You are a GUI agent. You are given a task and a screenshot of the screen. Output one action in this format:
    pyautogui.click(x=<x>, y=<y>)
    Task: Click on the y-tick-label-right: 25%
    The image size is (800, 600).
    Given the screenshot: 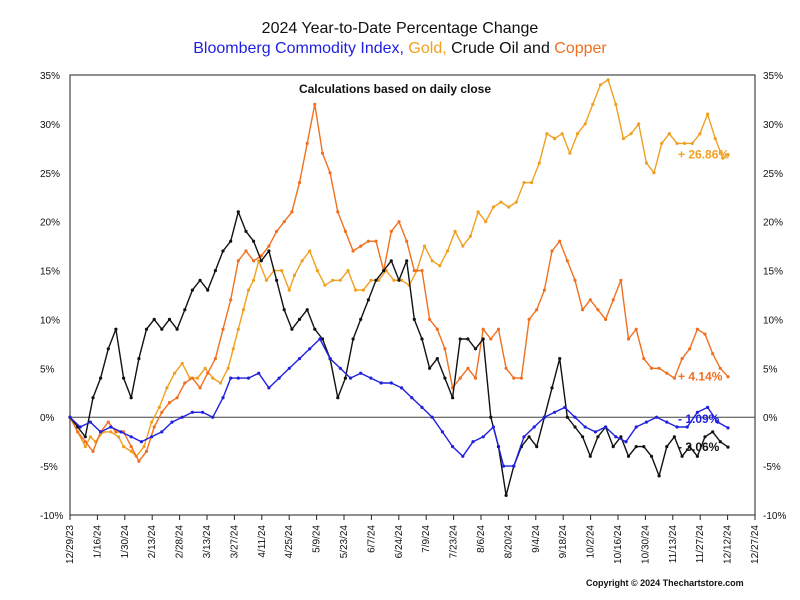 What is the action you would take?
    pyautogui.click(x=773, y=174)
    